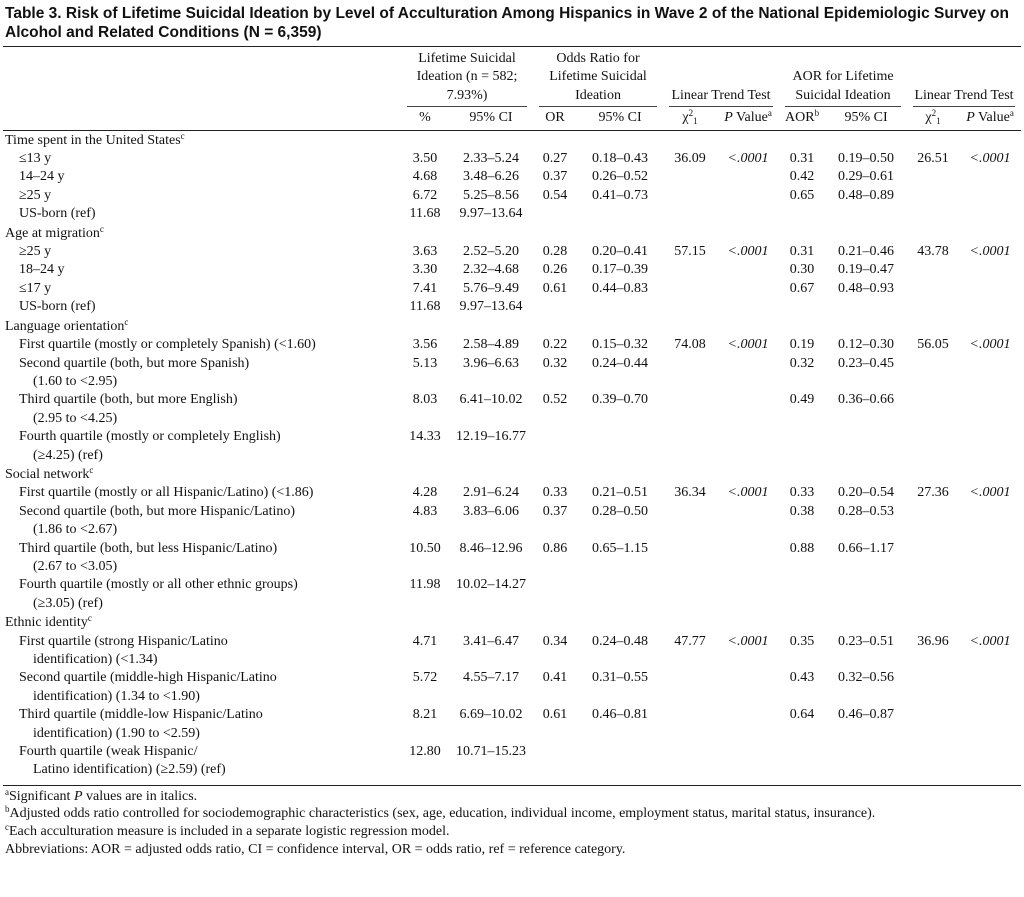 This screenshot has height=897, width=1024. Describe the element at coordinates (802, 373) in the screenshot. I see `cell: 0.32` at that location.